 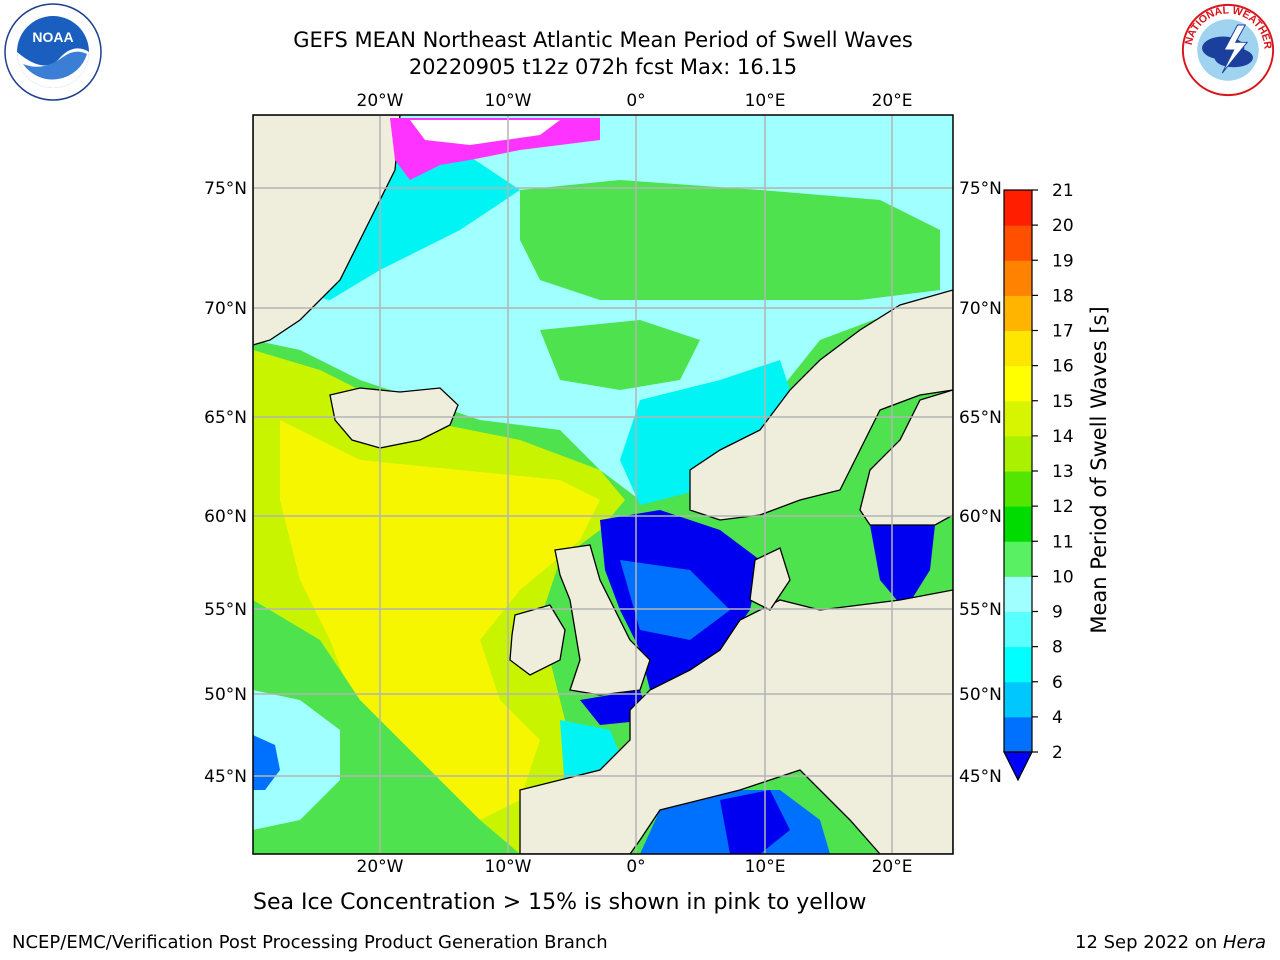 What do you see at coordinates (53, 52) in the screenshot?
I see `noaa-logo: NOAA` at bounding box center [53, 52].